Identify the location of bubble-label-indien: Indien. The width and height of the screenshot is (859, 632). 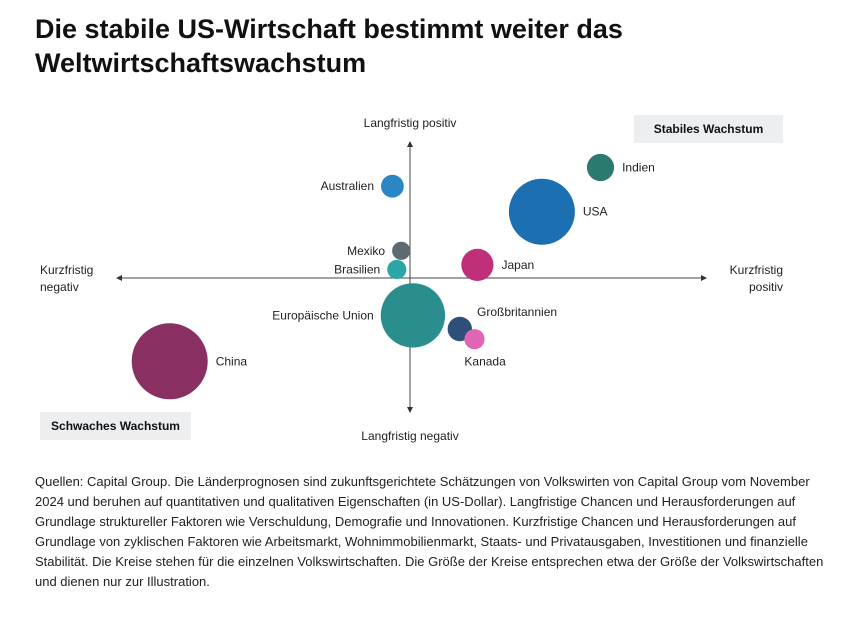
(638, 168).